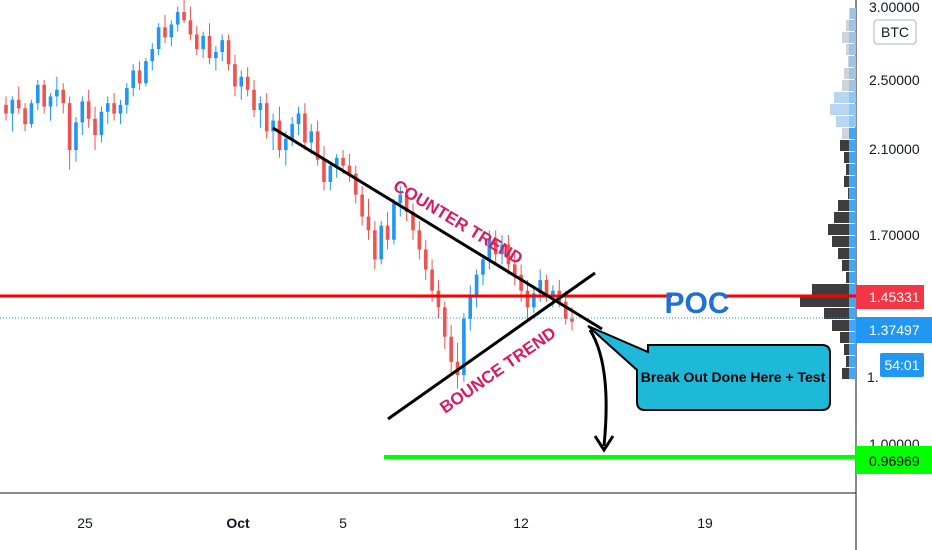 This screenshot has height=550, width=932. Describe the element at coordinates (491, 346) in the screenshot. I see `bounce-trendline` at that location.